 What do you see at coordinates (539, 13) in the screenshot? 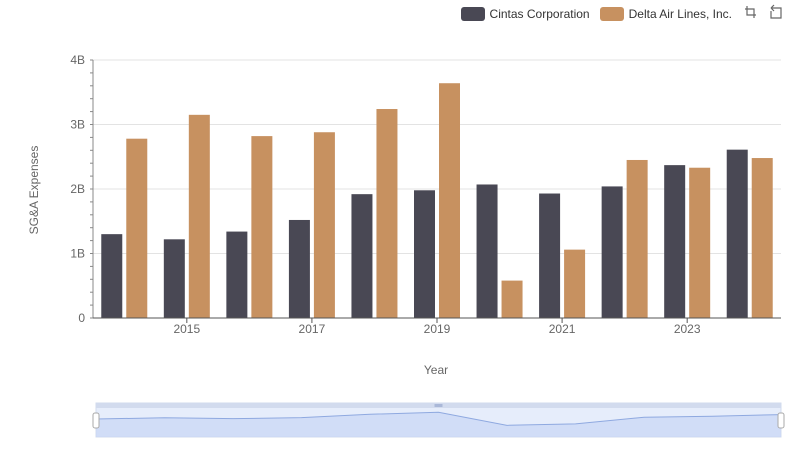
I see `legend-label-cintas: Cintas Corporation` at bounding box center [539, 13].